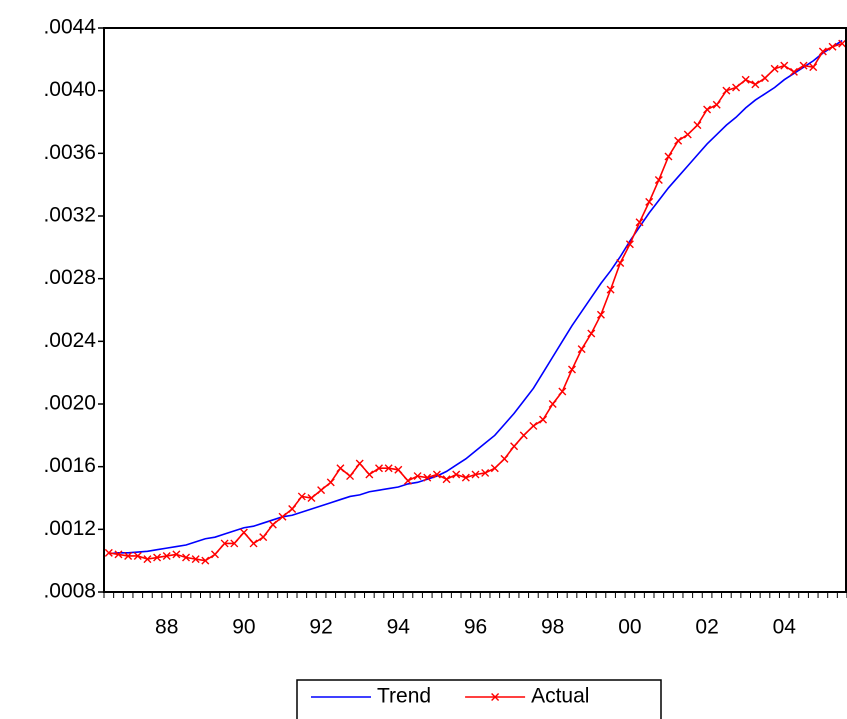  I want to click on legend-label: Trend, so click(404, 696).